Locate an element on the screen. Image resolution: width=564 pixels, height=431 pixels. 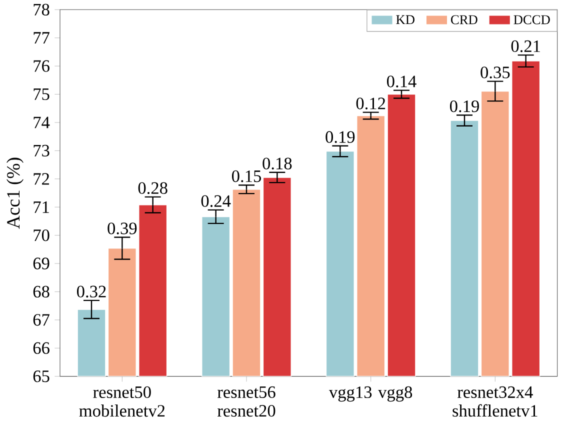
annotation: 0.14 is located at coordinates (401, 82).